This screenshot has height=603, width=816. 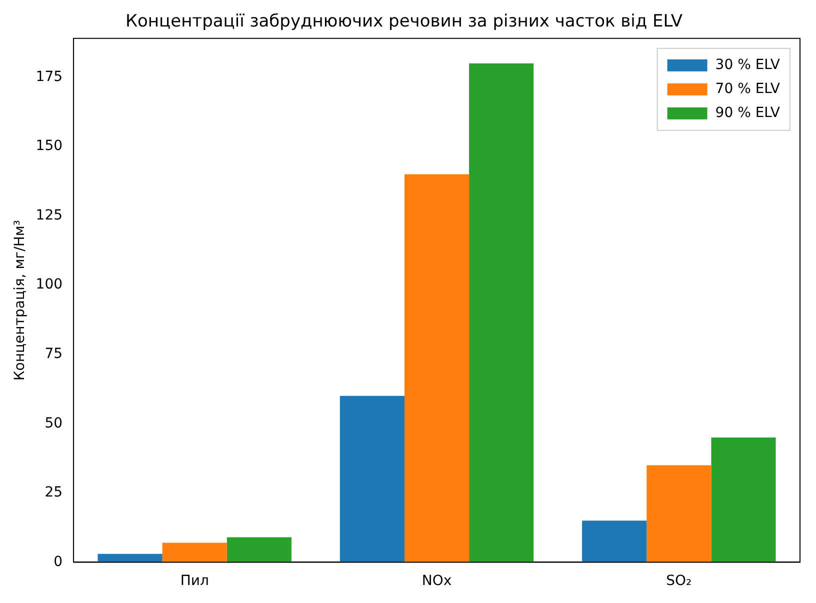 I want to click on y-tick-label: 75, so click(x=53, y=354).